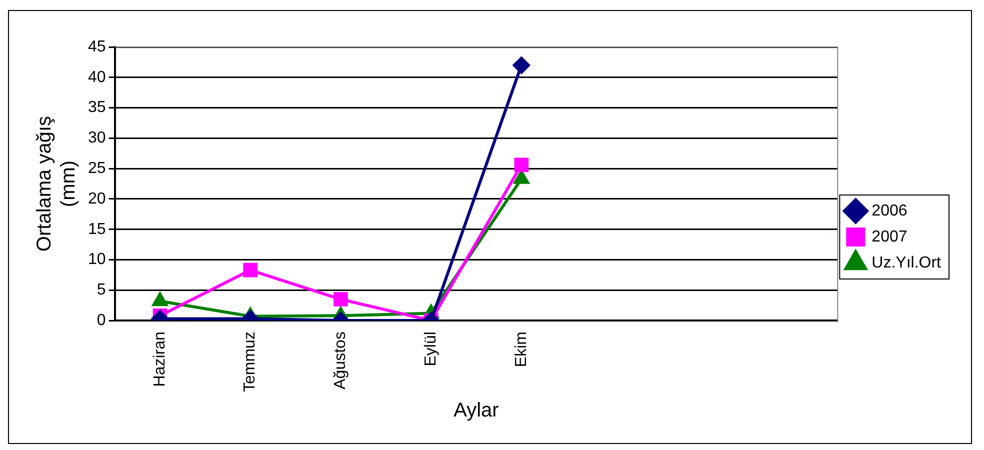  What do you see at coordinates (97, 168) in the screenshot?
I see `y-tick-label: 25` at bounding box center [97, 168].